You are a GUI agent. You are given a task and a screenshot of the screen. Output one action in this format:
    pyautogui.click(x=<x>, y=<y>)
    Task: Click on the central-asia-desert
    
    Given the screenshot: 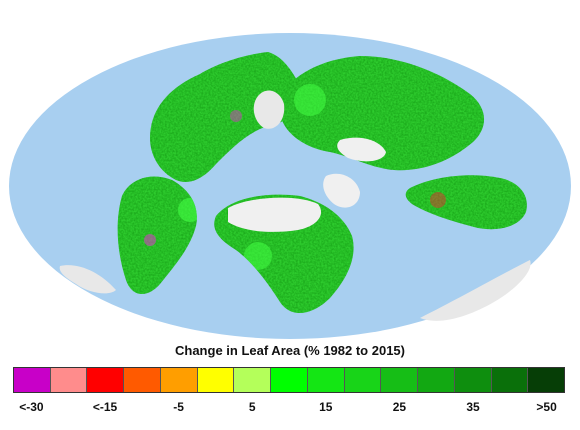 What is the action you would take?
    pyautogui.click(x=361, y=149)
    